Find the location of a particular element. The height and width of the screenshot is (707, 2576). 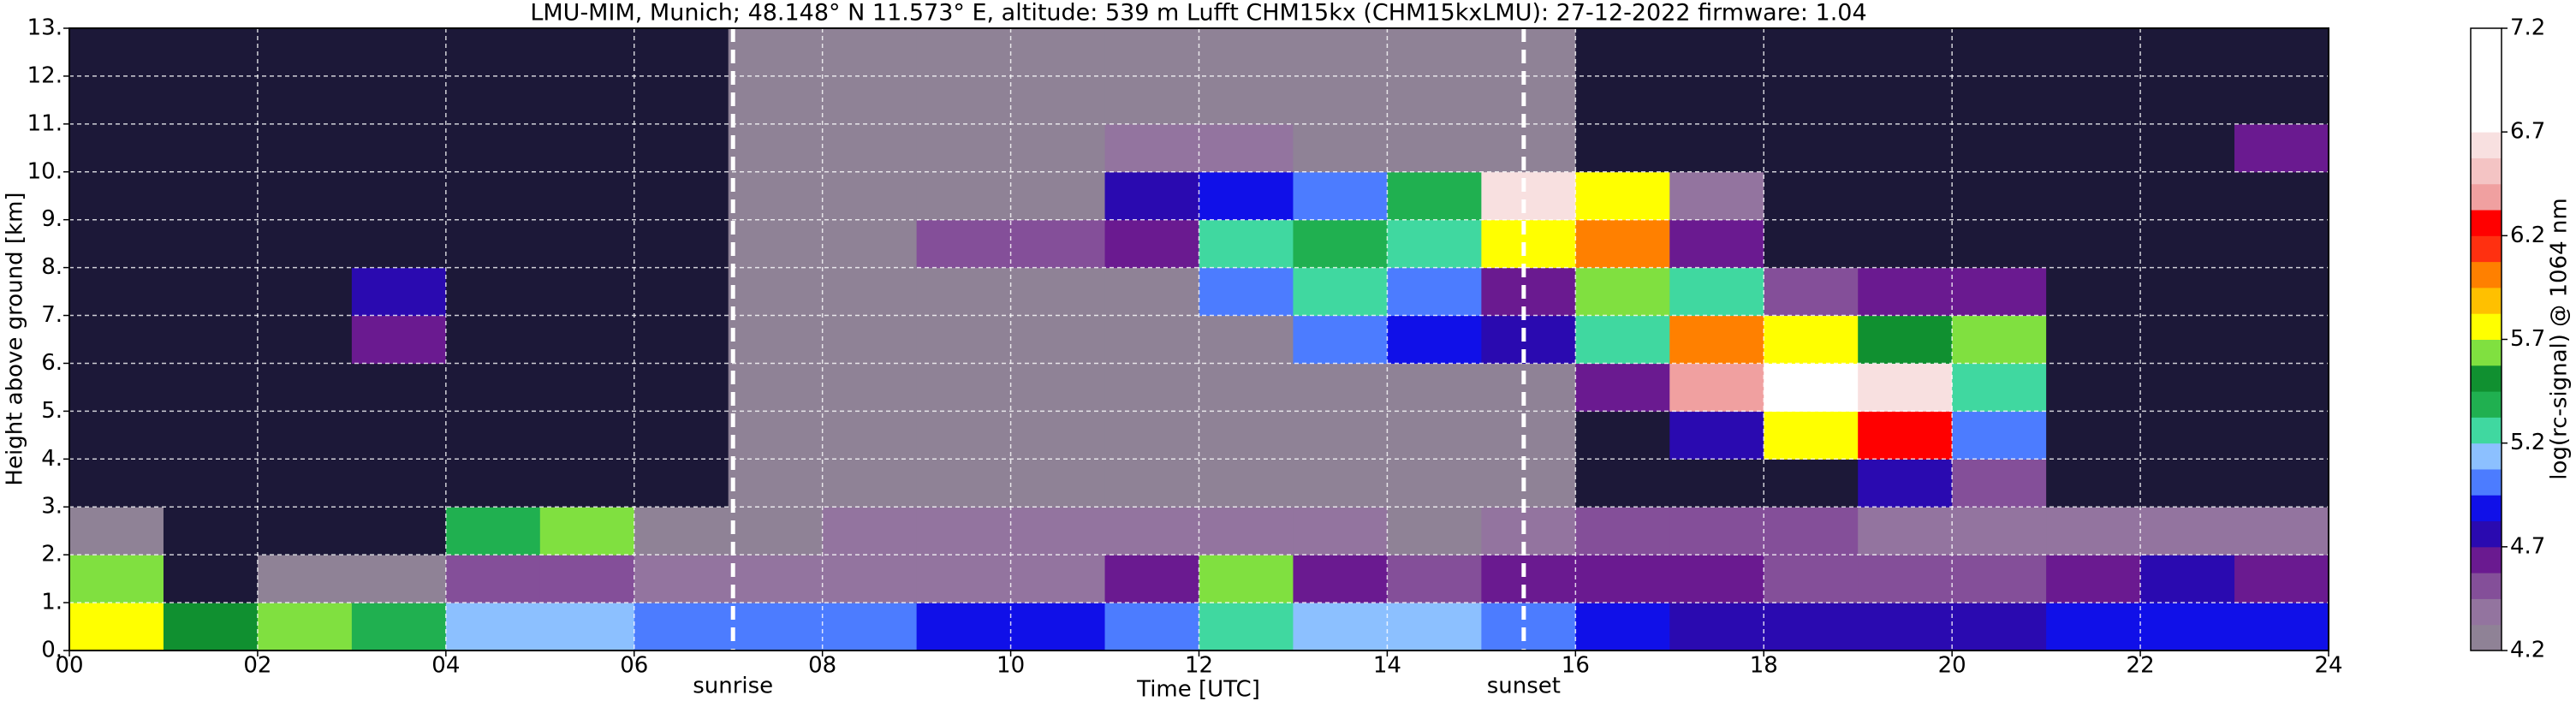

colorbar-tick-label: 6.2 is located at coordinates (2527, 236).